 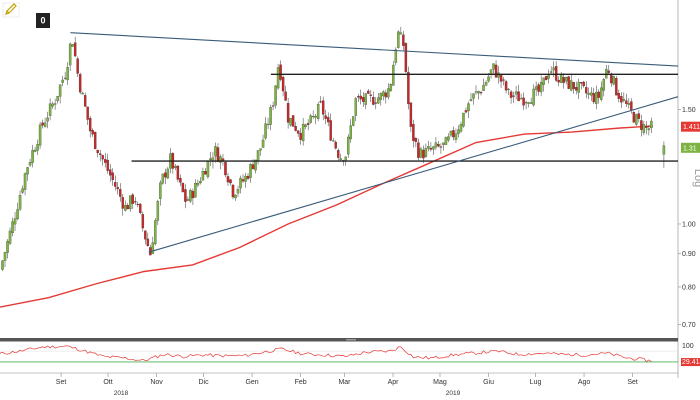 What do you see at coordinates (339, 340) in the screenshot?
I see `panel-separator` at bounding box center [339, 340].